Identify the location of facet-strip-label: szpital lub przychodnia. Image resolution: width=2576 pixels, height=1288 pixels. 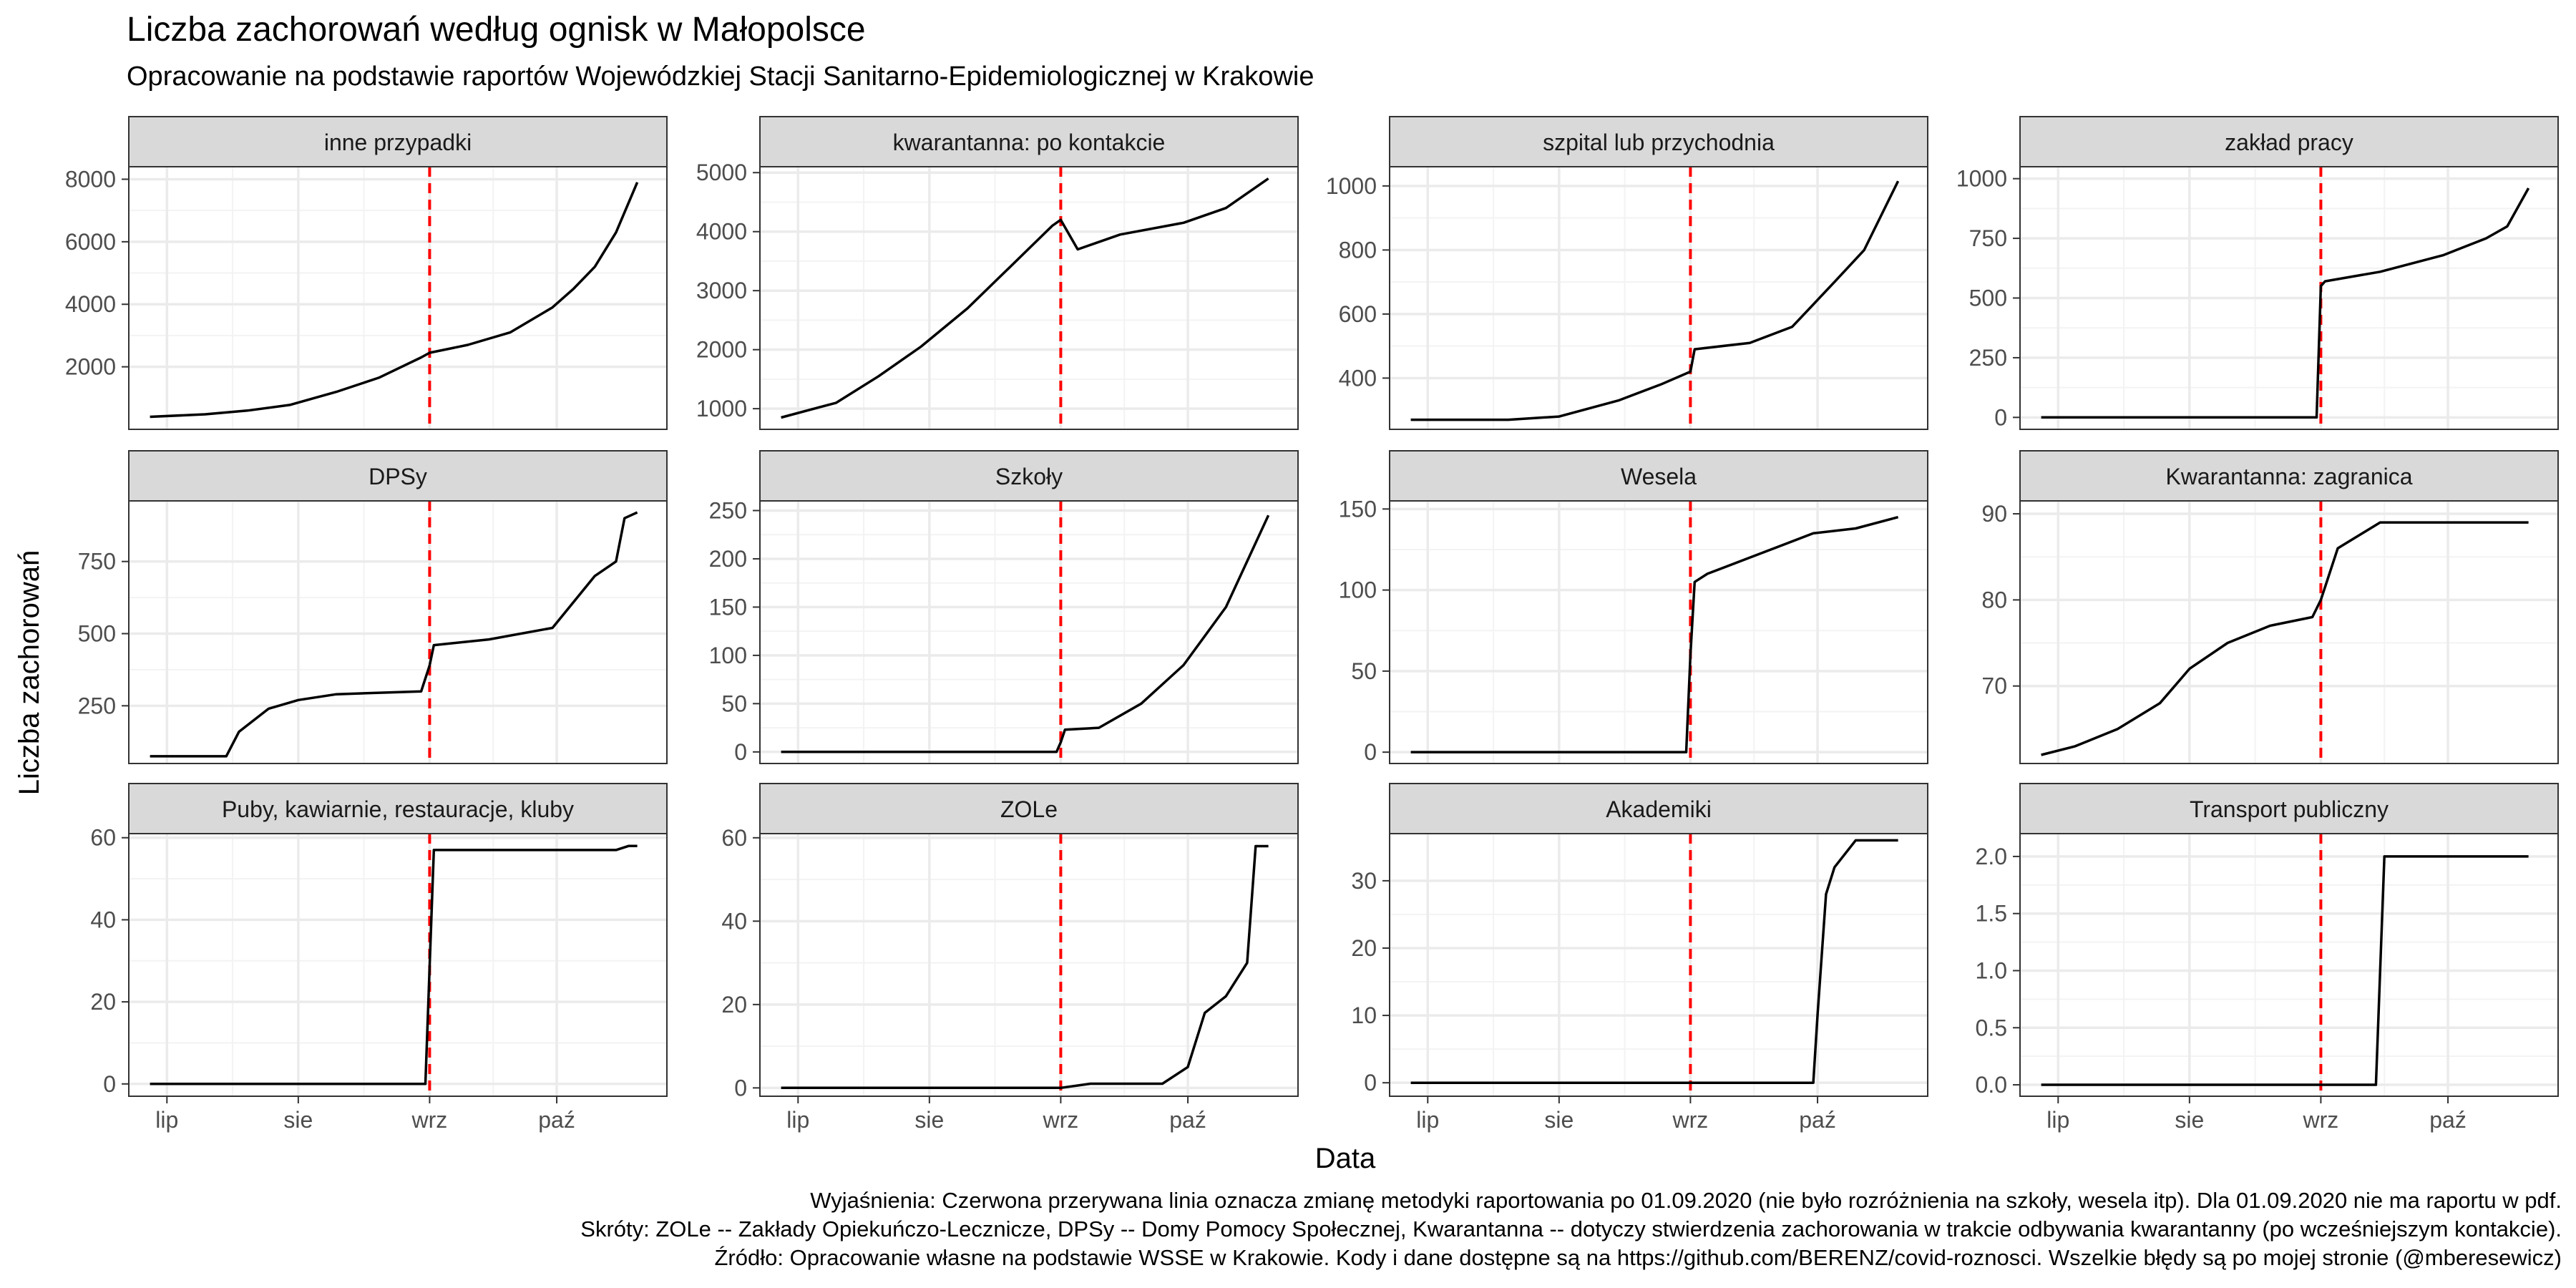
(1659, 142).